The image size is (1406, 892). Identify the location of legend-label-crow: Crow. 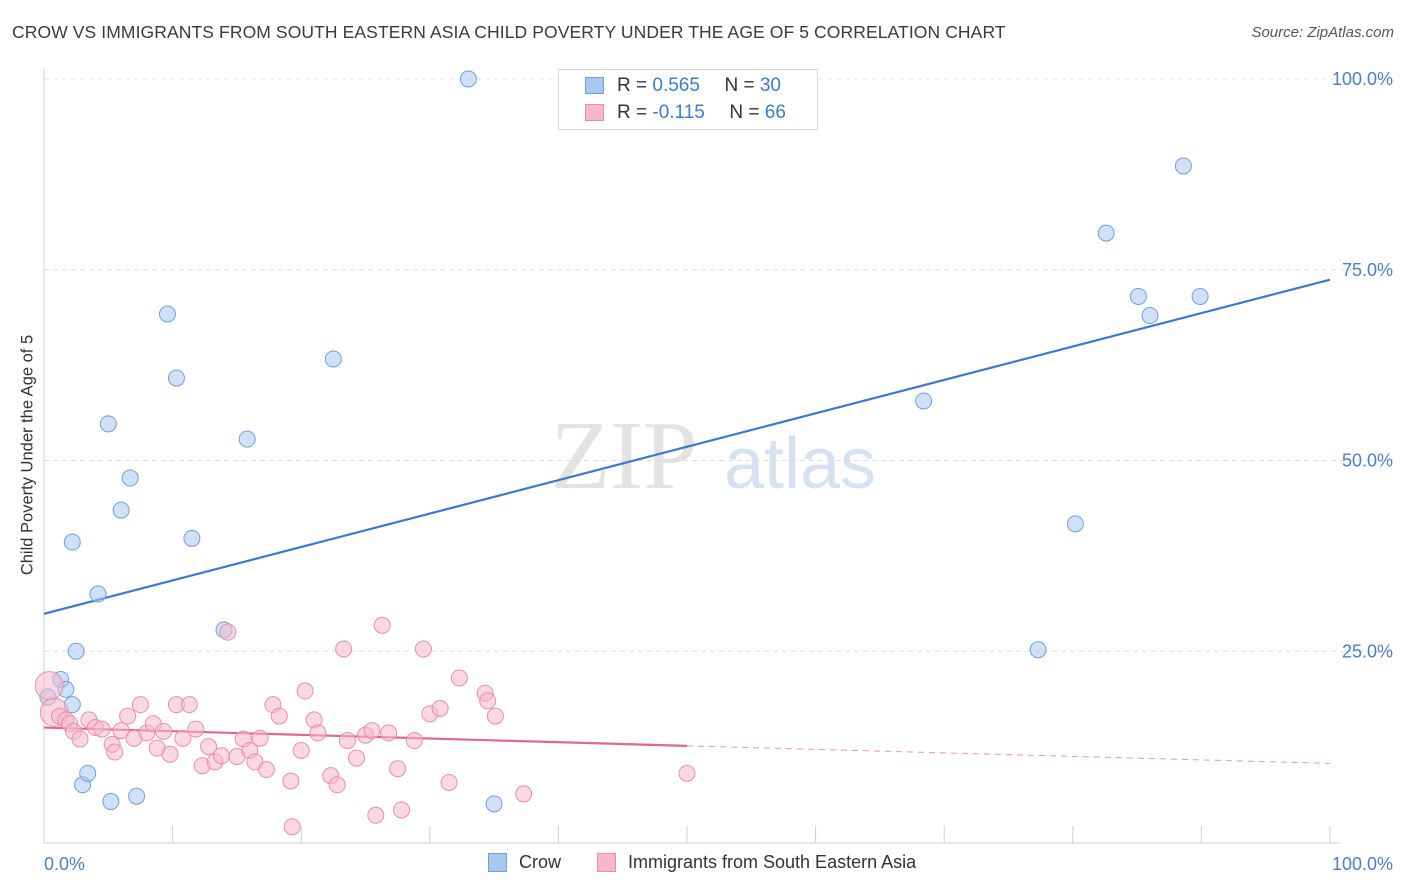
(540, 862).